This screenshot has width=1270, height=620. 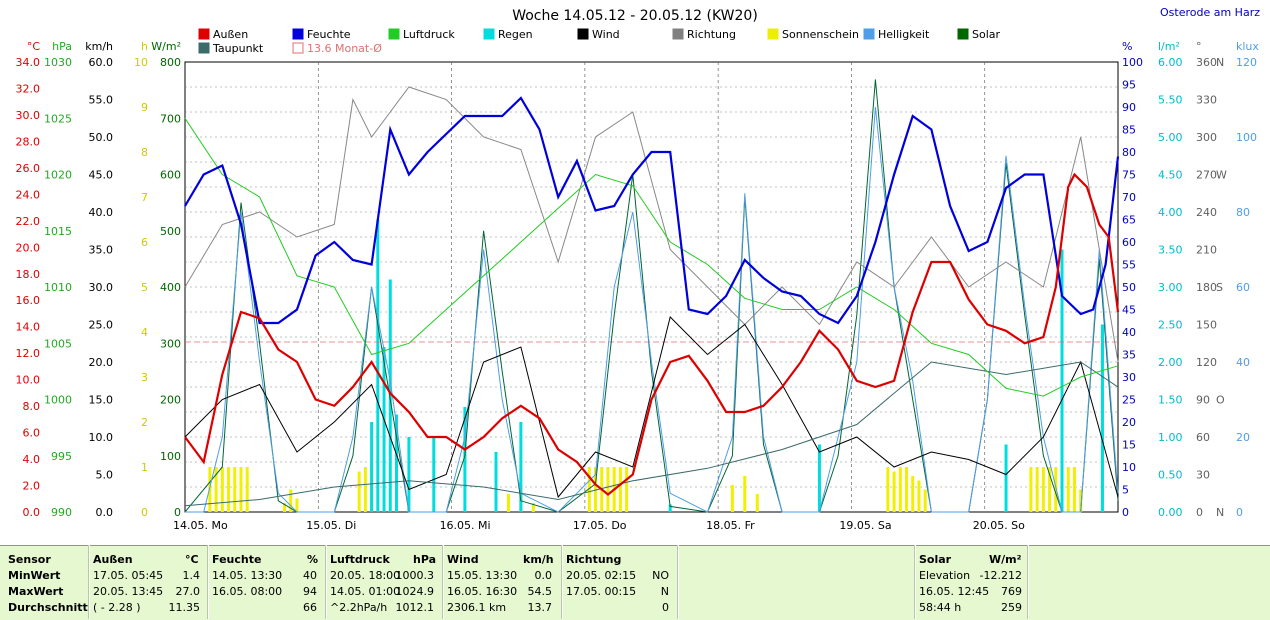 What do you see at coordinates (144, 197) in the screenshot?
I see `left-axis-tick: 7` at bounding box center [144, 197].